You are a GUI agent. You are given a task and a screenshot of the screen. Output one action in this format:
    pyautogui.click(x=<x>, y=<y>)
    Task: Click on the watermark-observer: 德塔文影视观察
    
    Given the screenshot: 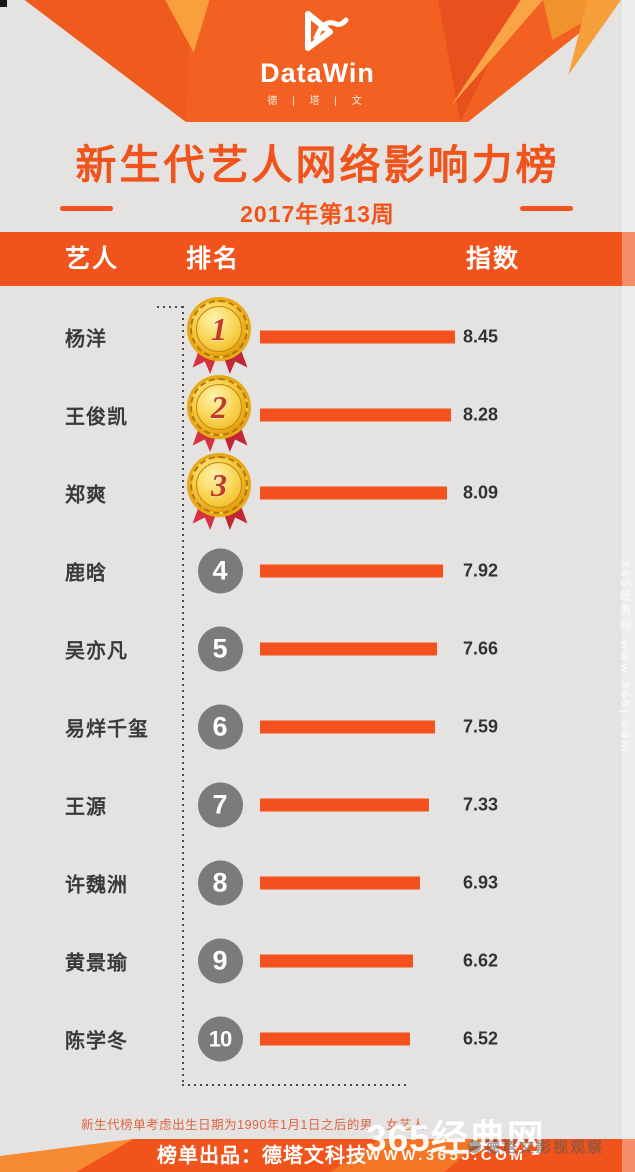 What is the action you would take?
    pyautogui.click(x=536, y=1146)
    